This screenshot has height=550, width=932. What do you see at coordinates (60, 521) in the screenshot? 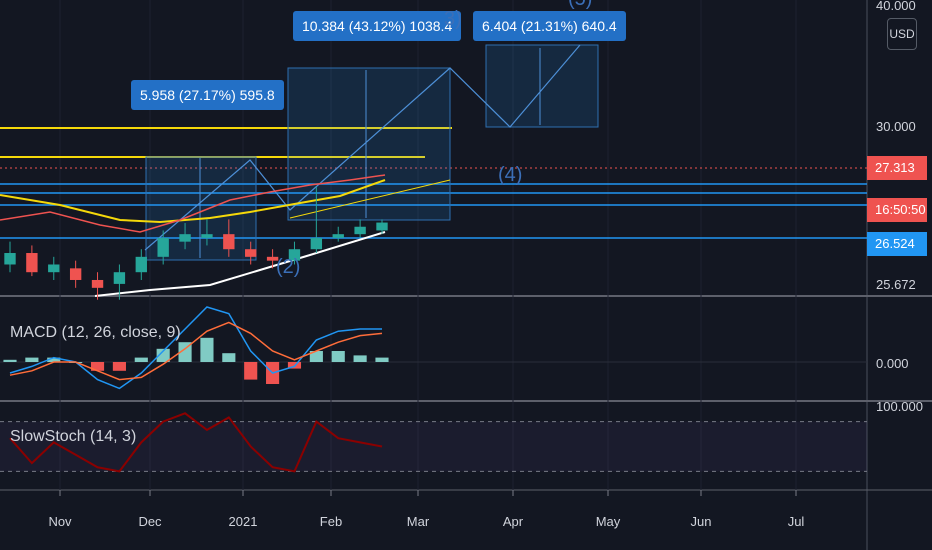
I see `month-nov: Nov` at bounding box center [60, 521].